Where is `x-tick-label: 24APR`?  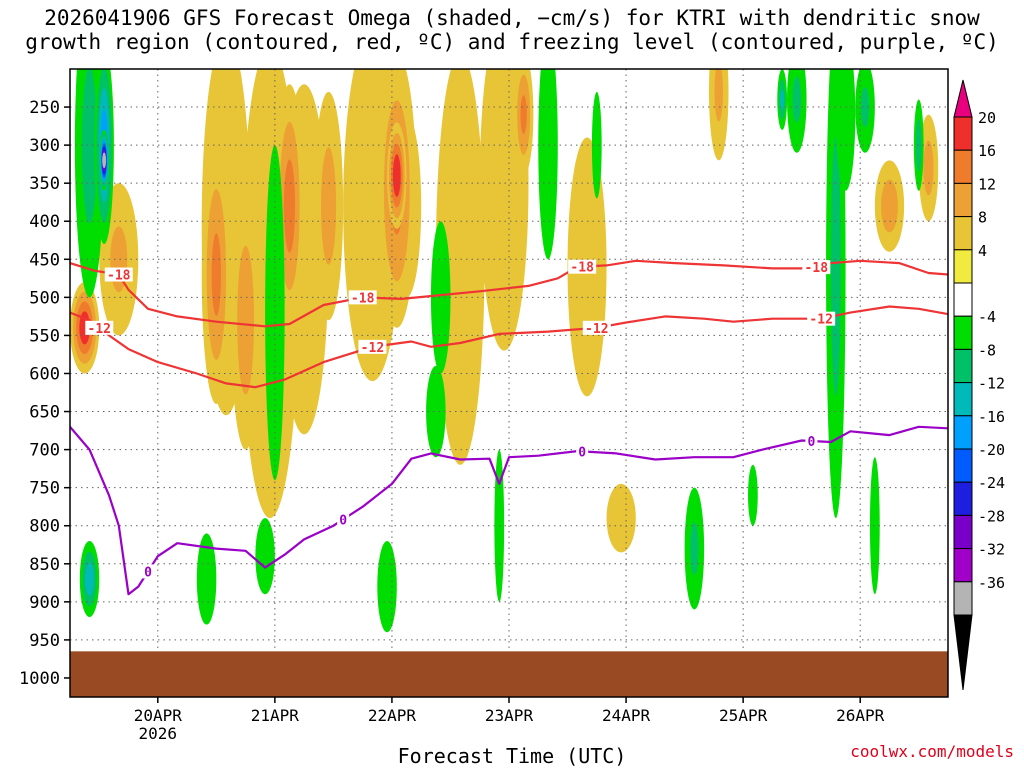 x-tick-label: 24APR is located at coordinates (626, 715).